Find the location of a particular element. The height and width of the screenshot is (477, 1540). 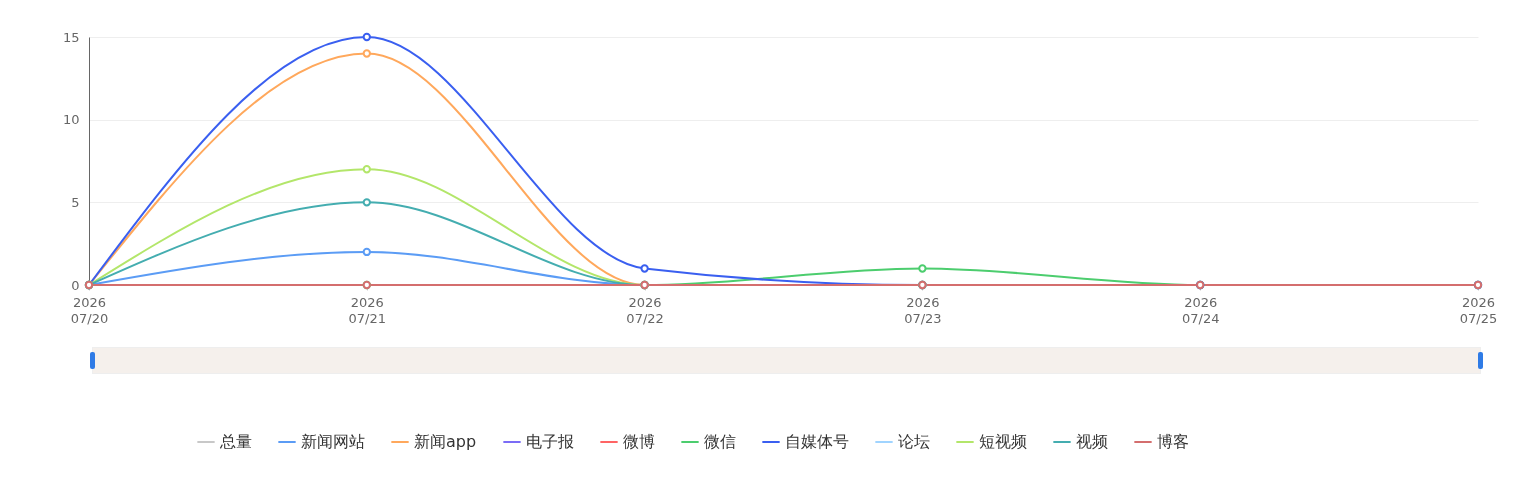

x-tick-label: 2026 07/25 is located at coordinates (1478, 310).